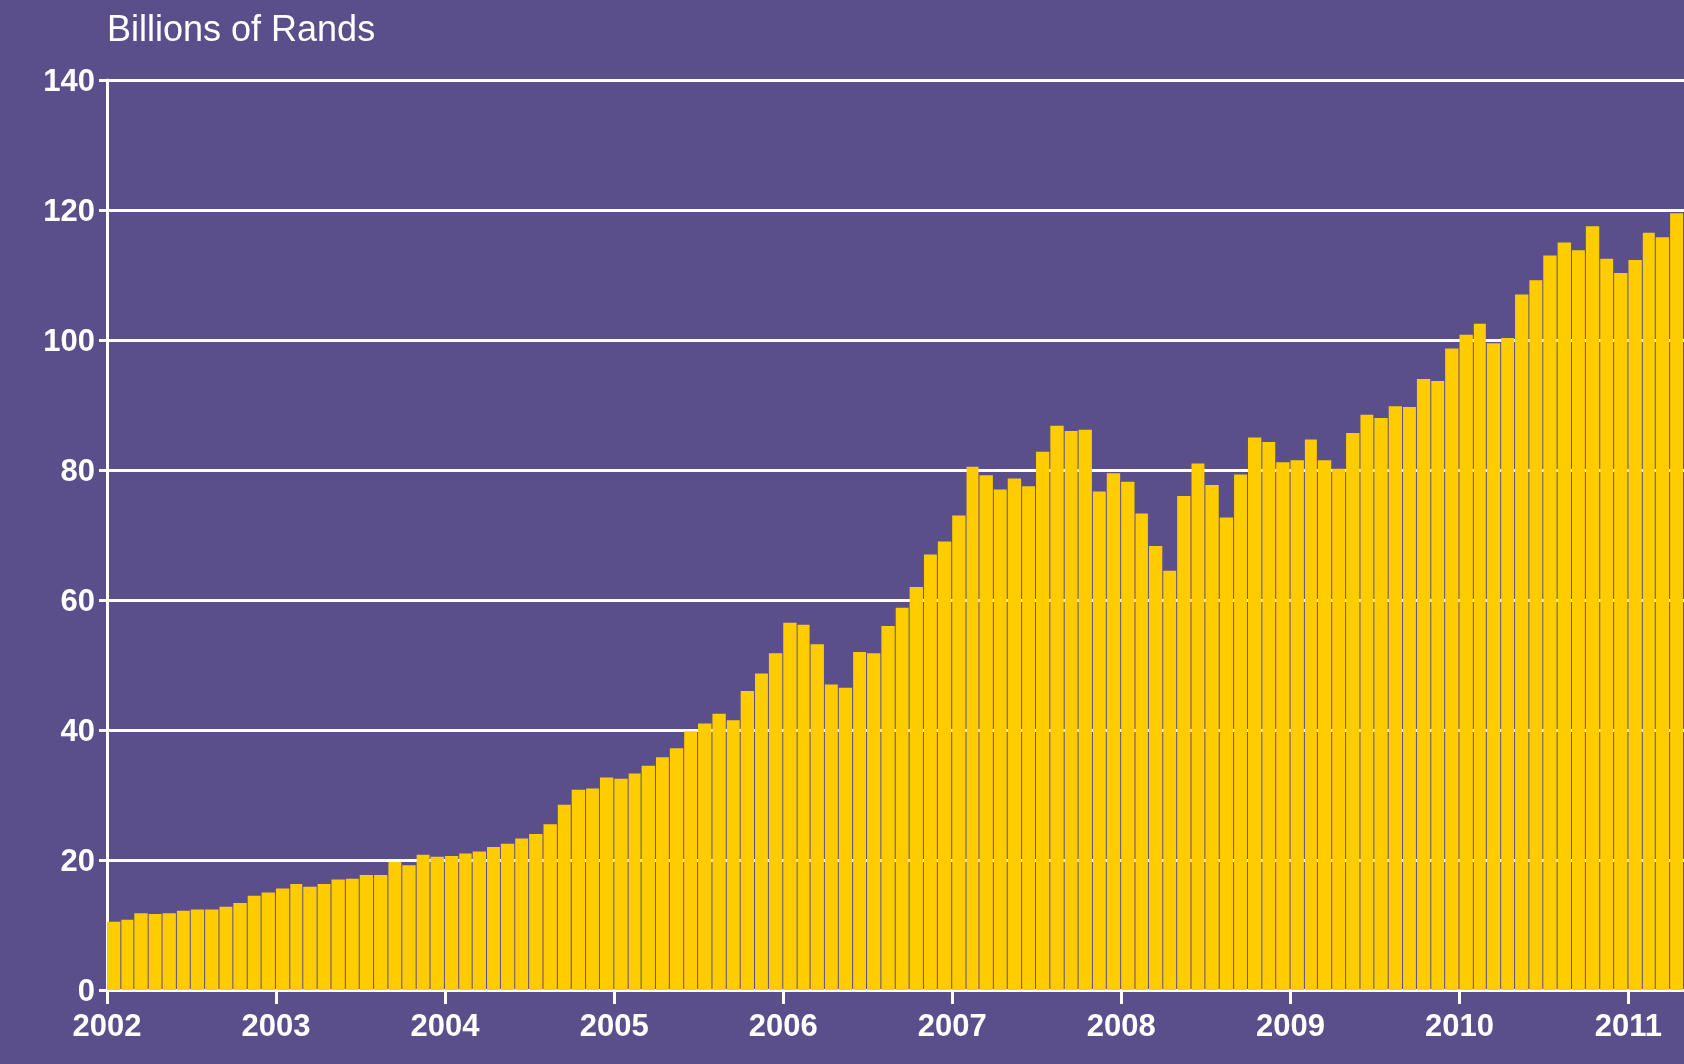 This screenshot has width=1684, height=1064. Describe the element at coordinates (1291, 1025) in the screenshot. I see `x-tick-label: 2009` at that location.